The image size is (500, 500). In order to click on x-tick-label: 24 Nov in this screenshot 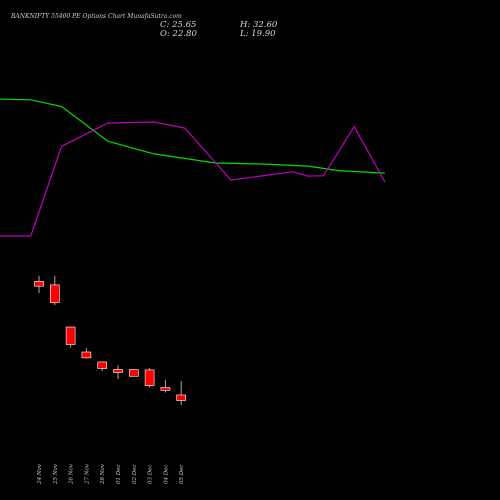, I will do `click(40, 474)`.